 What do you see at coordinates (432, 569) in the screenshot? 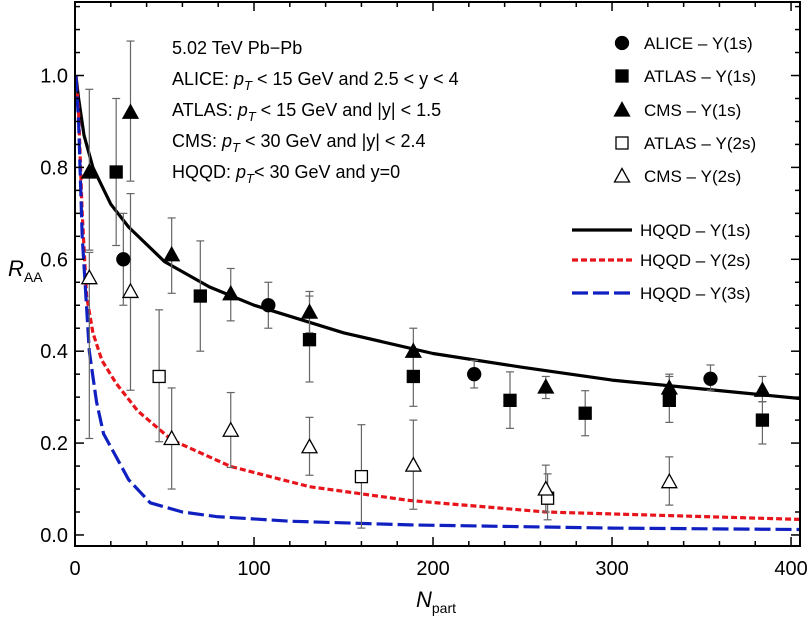
I see `x-tick-label: 200` at bounding box center [432, 569].